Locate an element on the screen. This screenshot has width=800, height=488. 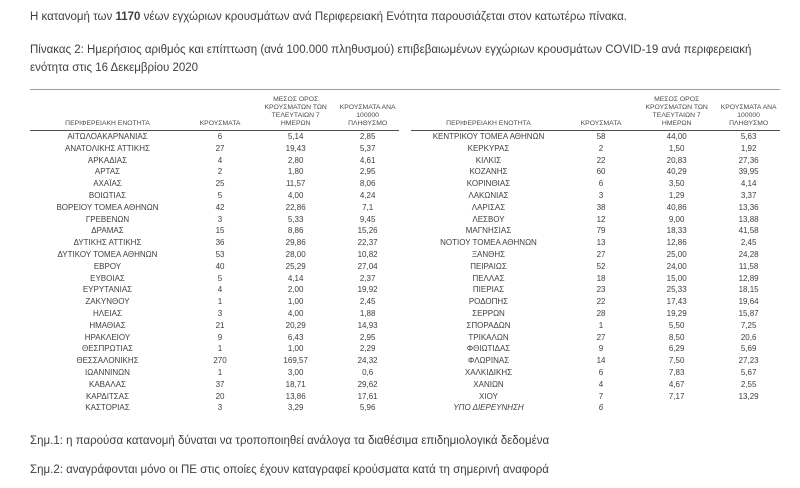
region-name: ΣΕΡΡΩΝ is located at coordinates (488, 313).